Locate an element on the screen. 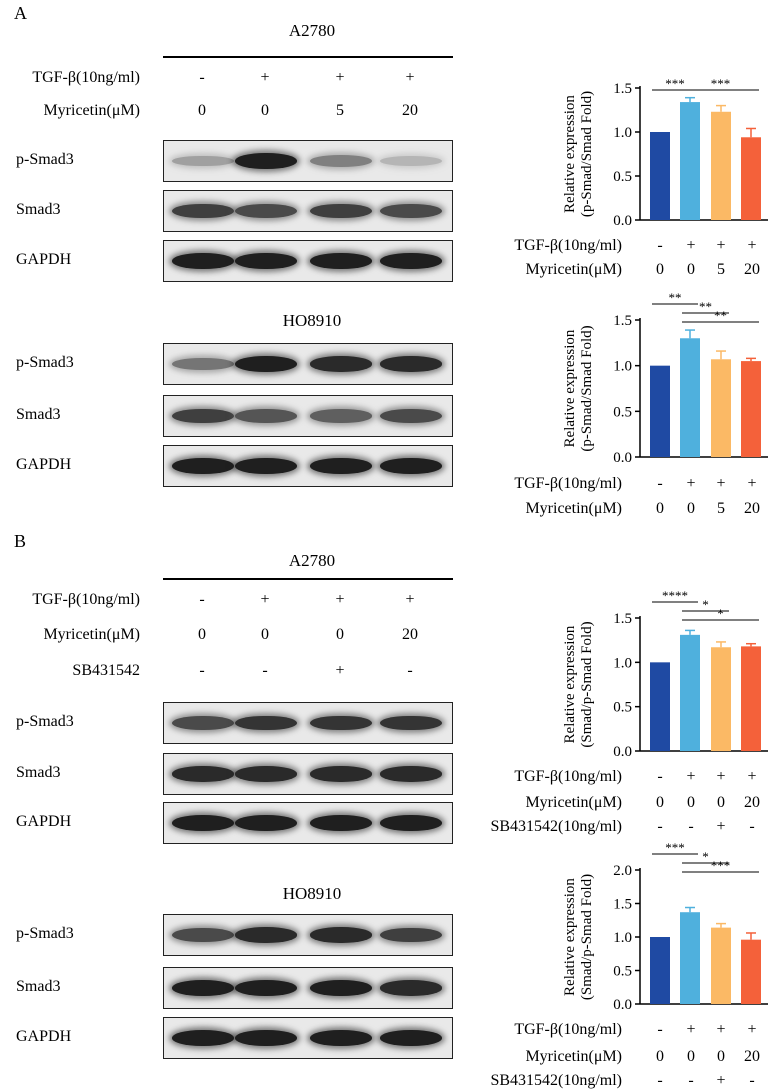 The image size is (782, 1089). panel-letter: A is located at coordinates (20, 13).